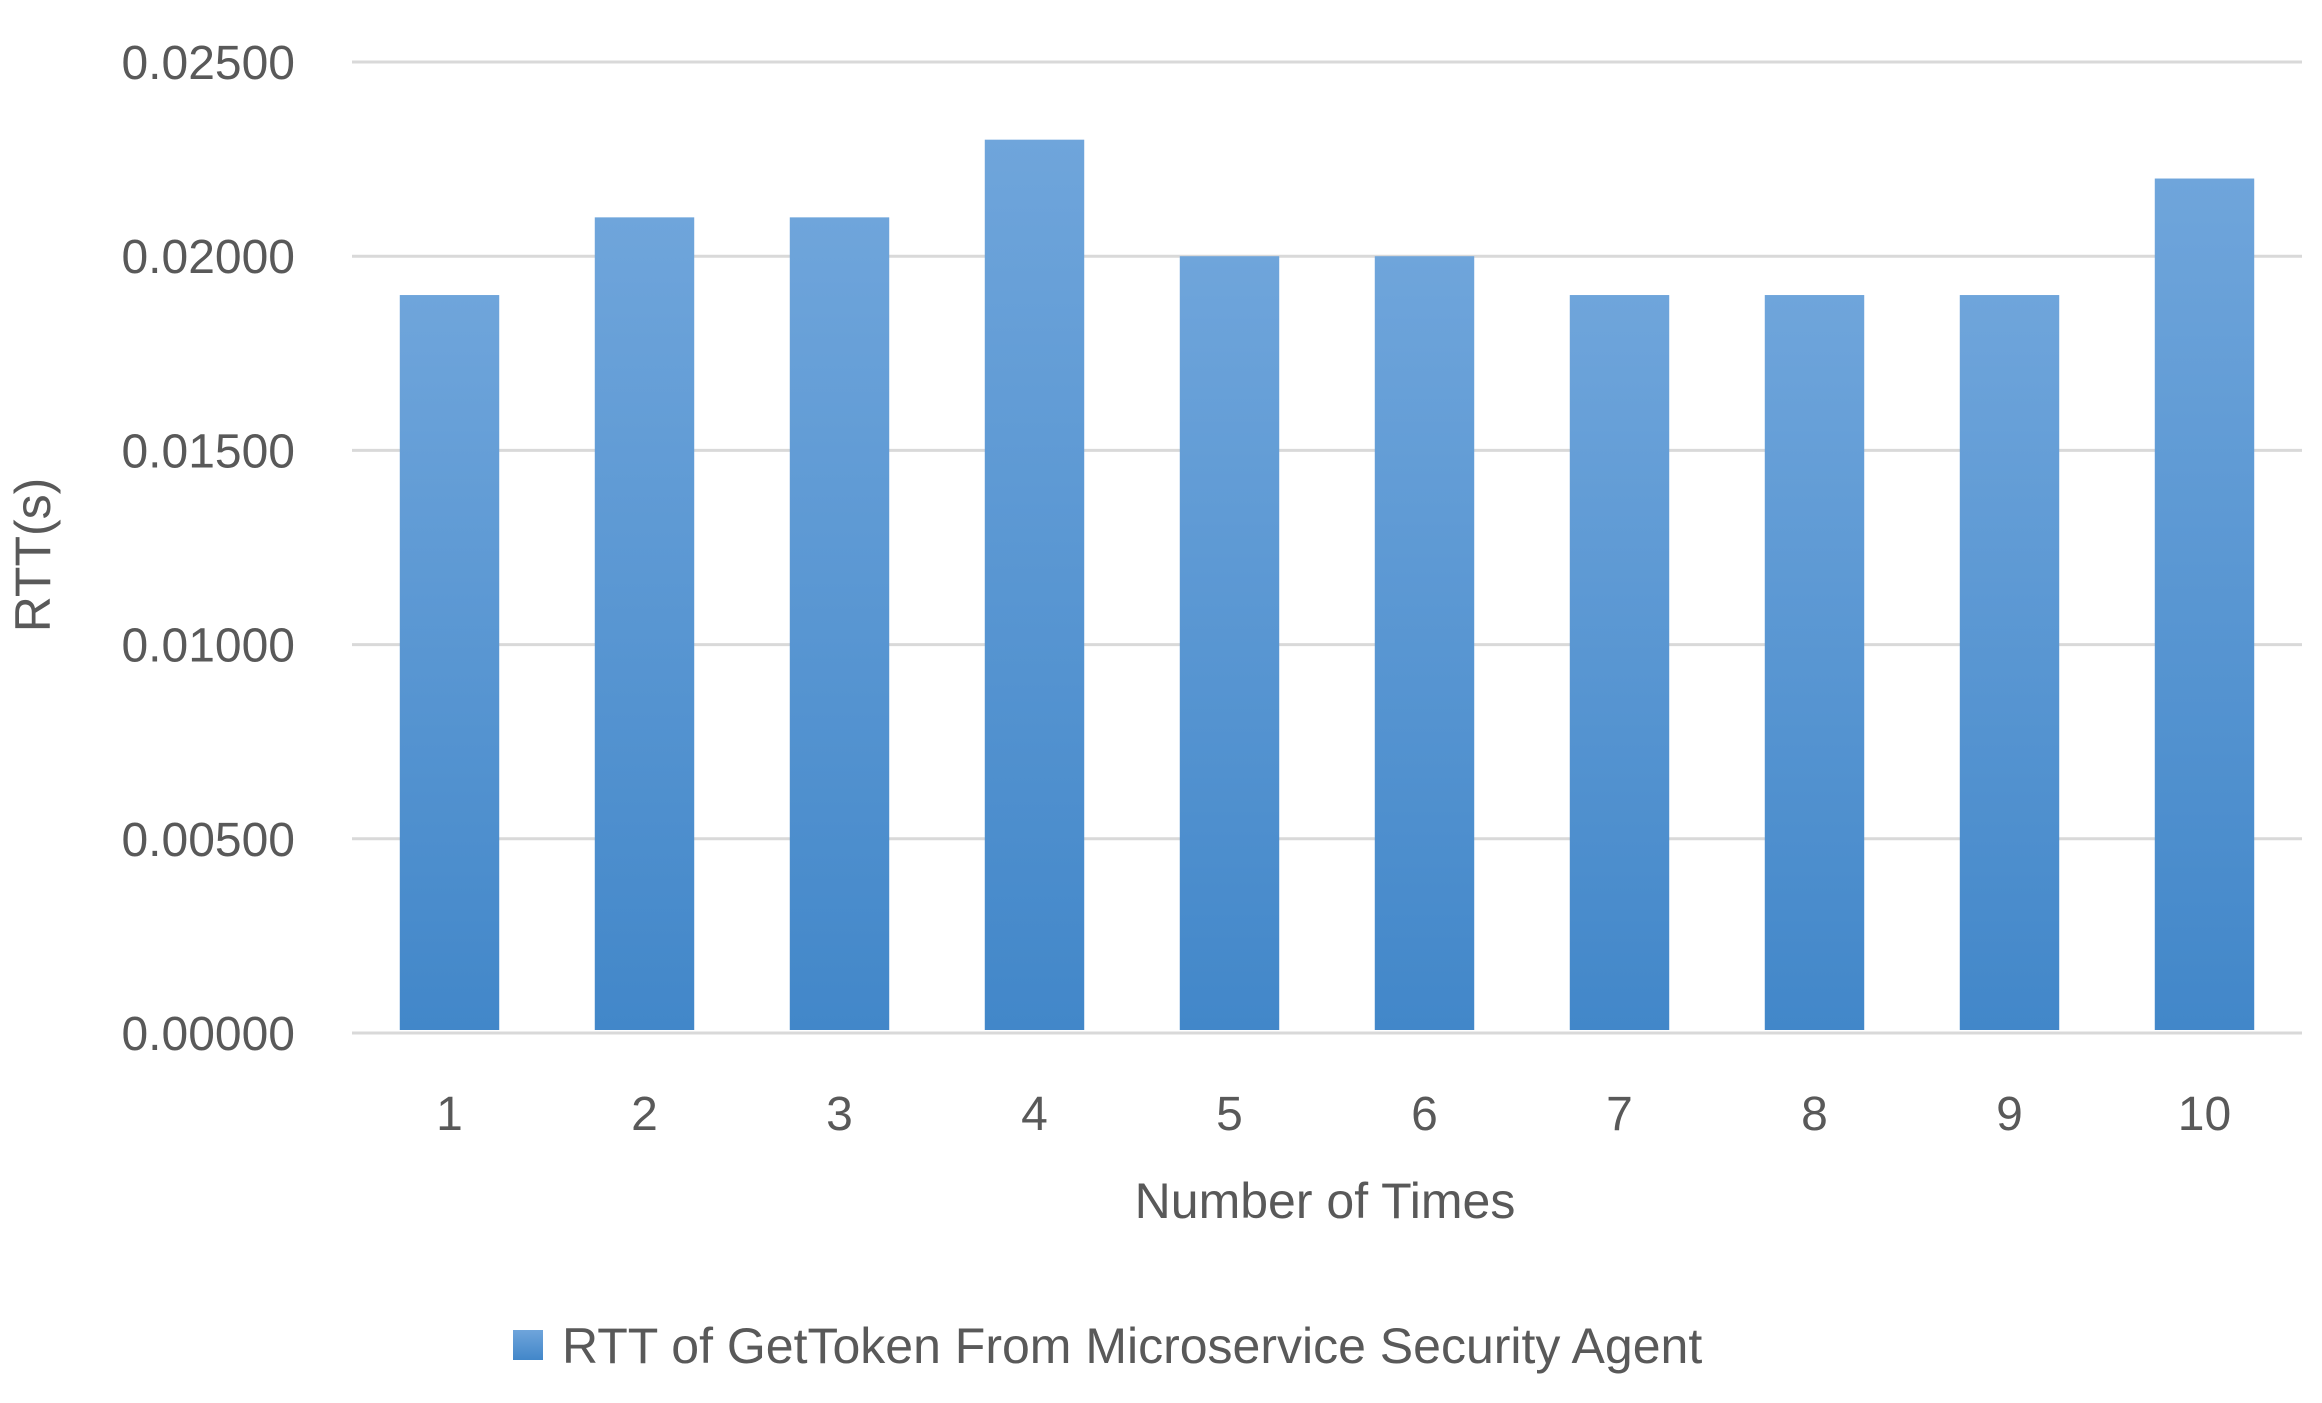  I want to click on legend-swatch, so click(528, 1345).